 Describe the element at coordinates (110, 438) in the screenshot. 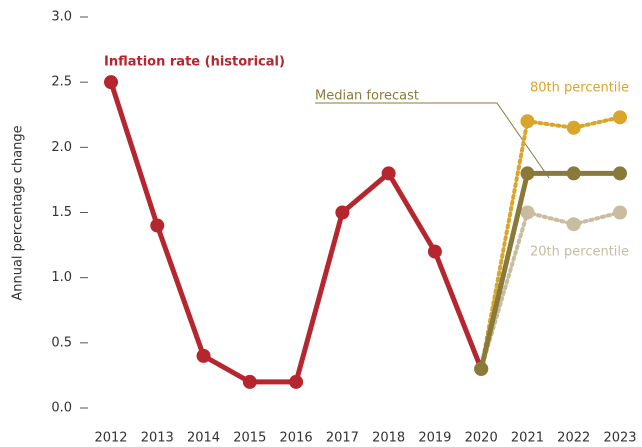

I see `x-tick-label: 2012` at that location.